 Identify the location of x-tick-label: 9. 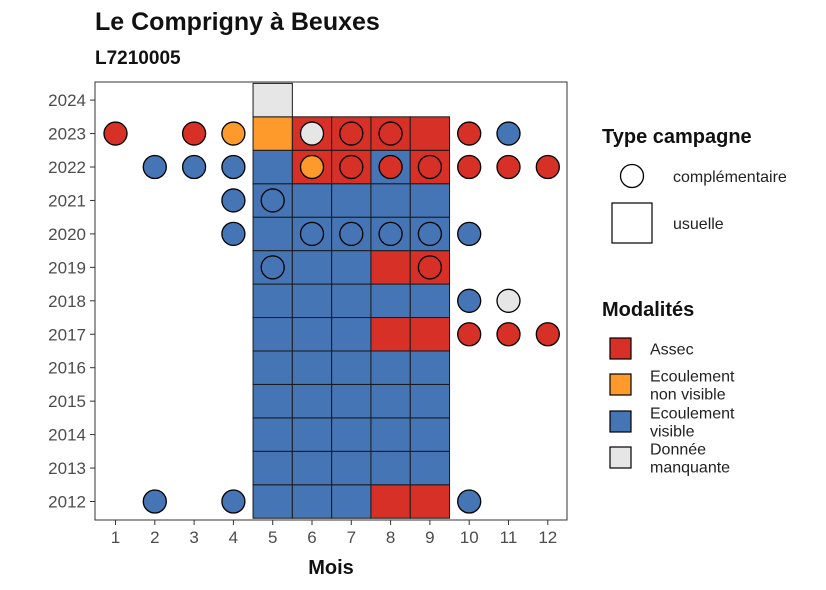
(429, 537).